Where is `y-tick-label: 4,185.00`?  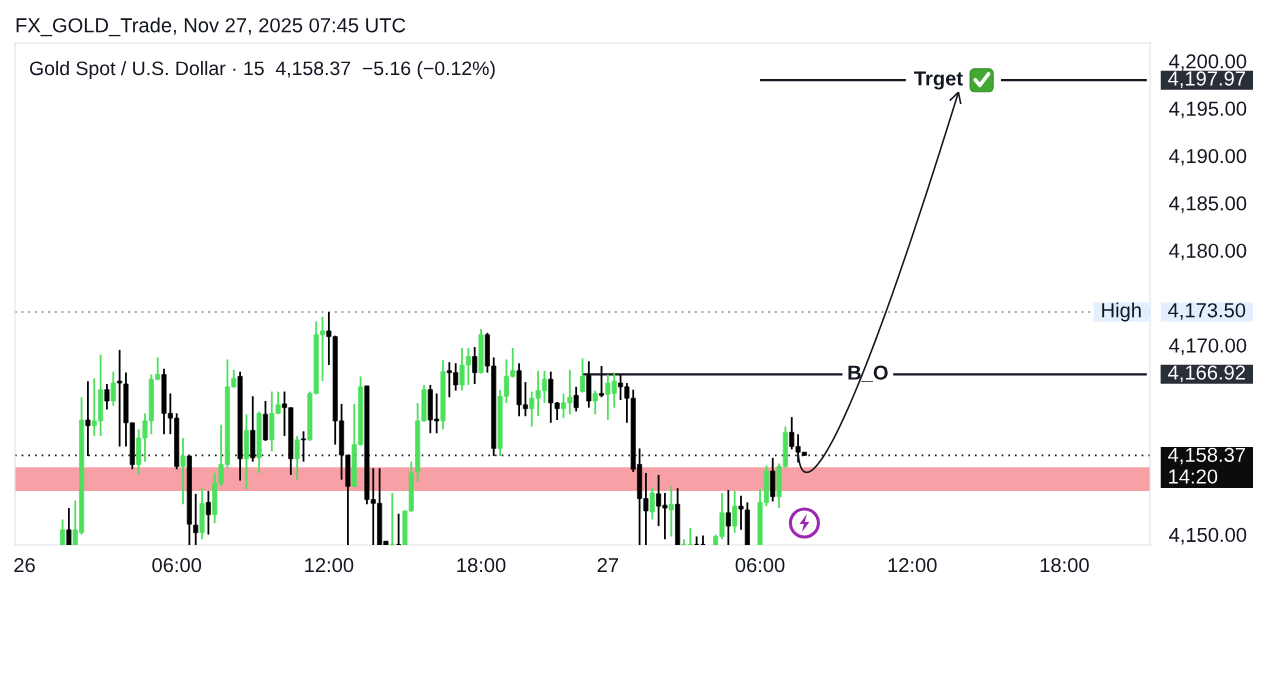 y-tick-label: 4,185.00 is located at coordinates (1208, 204).